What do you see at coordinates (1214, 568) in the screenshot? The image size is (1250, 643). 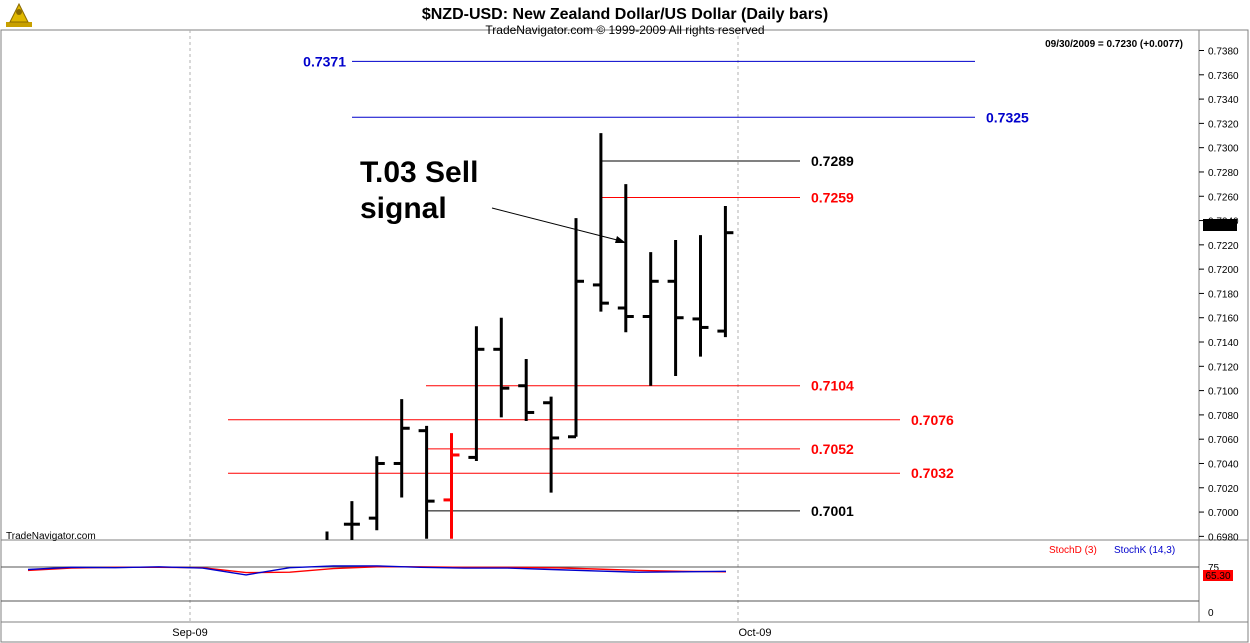 I see `stoch-tick-75: 75` at bounding box center [1214, 568].